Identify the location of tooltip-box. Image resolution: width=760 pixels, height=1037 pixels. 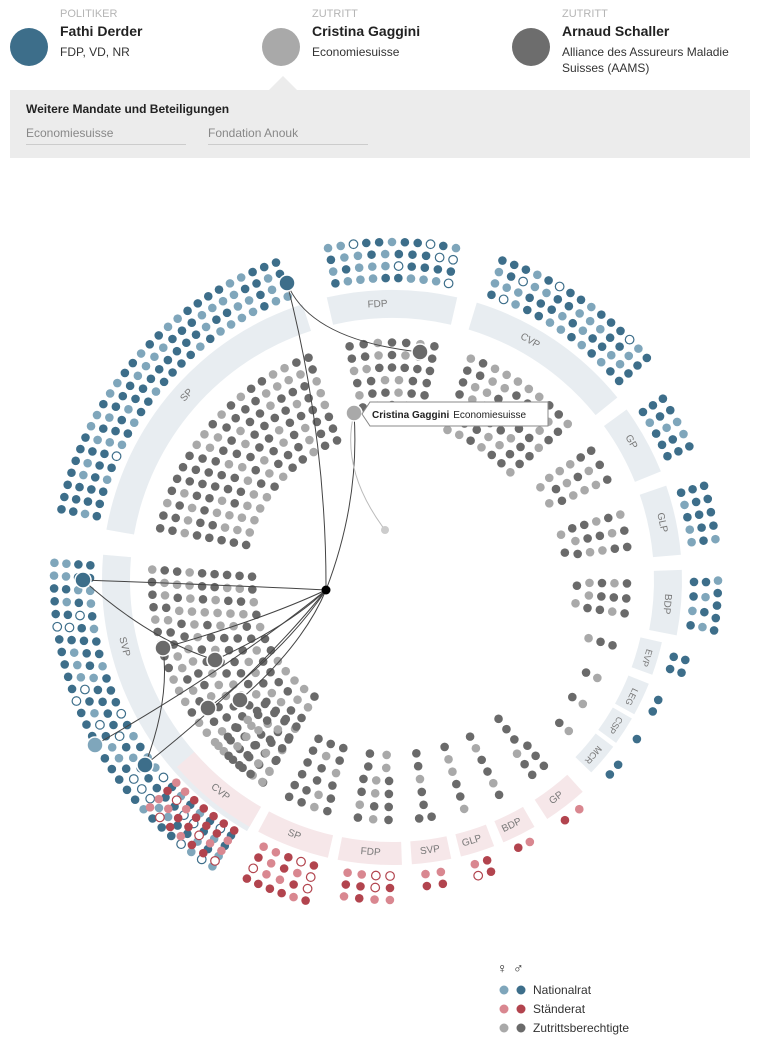
(455, 414).